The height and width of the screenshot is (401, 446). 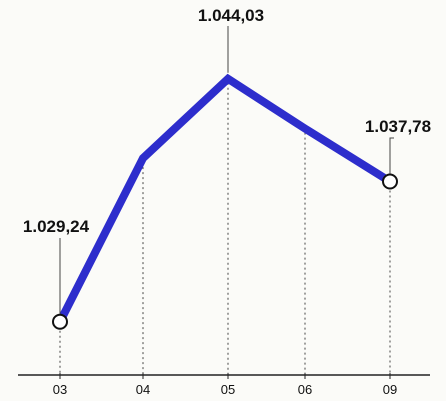 I want to click on x-tick-label-09: 09, so click(x=390, y=389).